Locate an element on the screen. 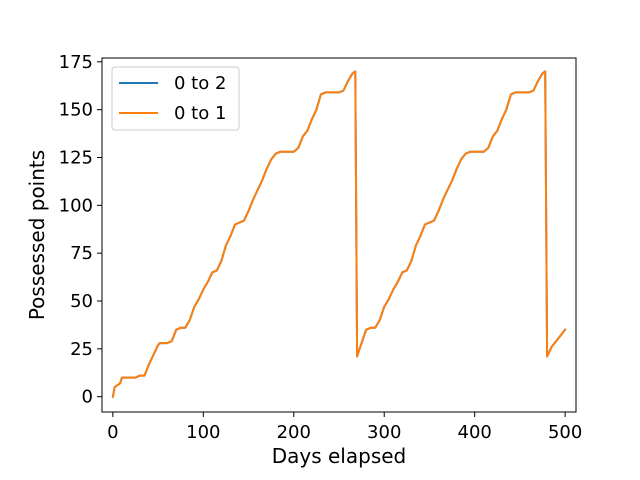 The height and width of the screenshot is (480, 640). x-tick-label: 400 is located at coordinates (475, 432).